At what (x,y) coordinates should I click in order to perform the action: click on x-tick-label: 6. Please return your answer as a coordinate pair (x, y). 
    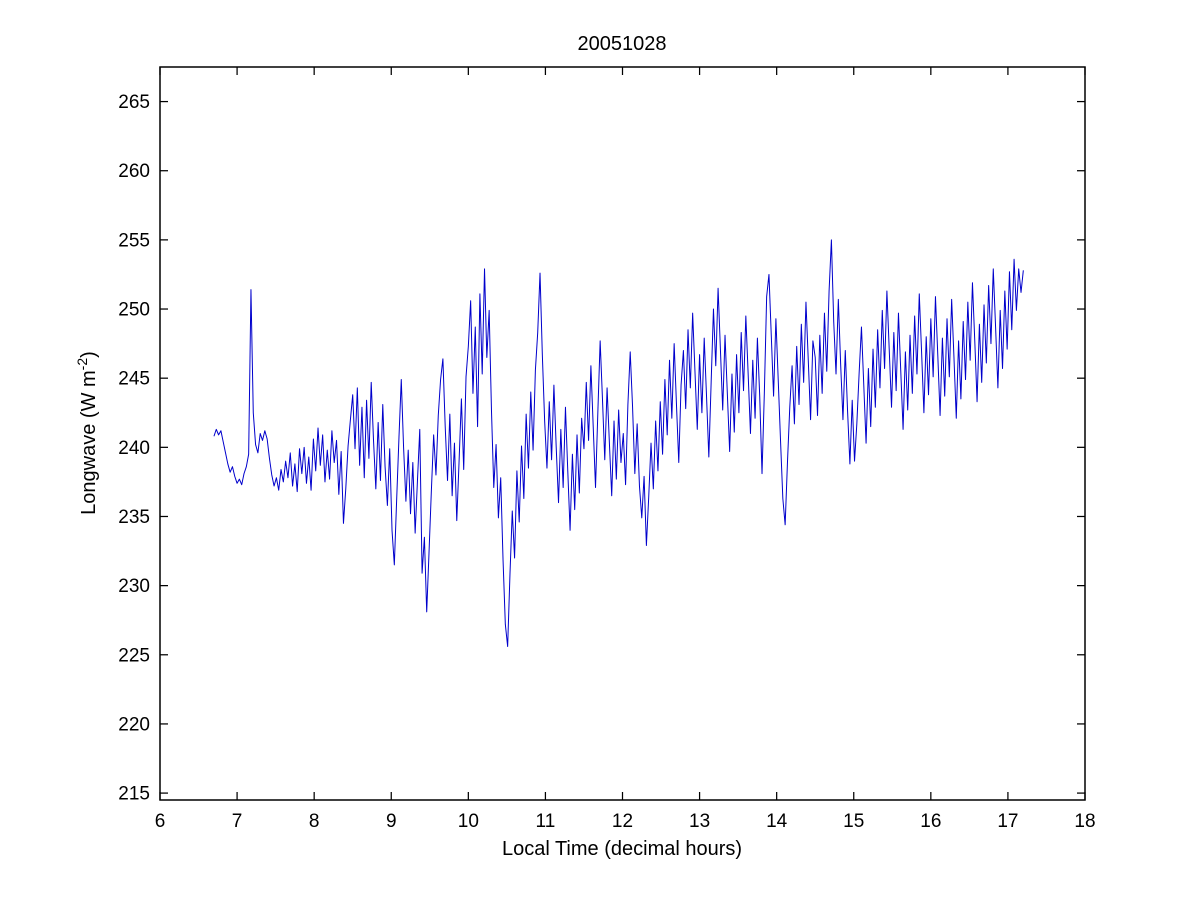
    Looking at the image, I should click on (160, 821).